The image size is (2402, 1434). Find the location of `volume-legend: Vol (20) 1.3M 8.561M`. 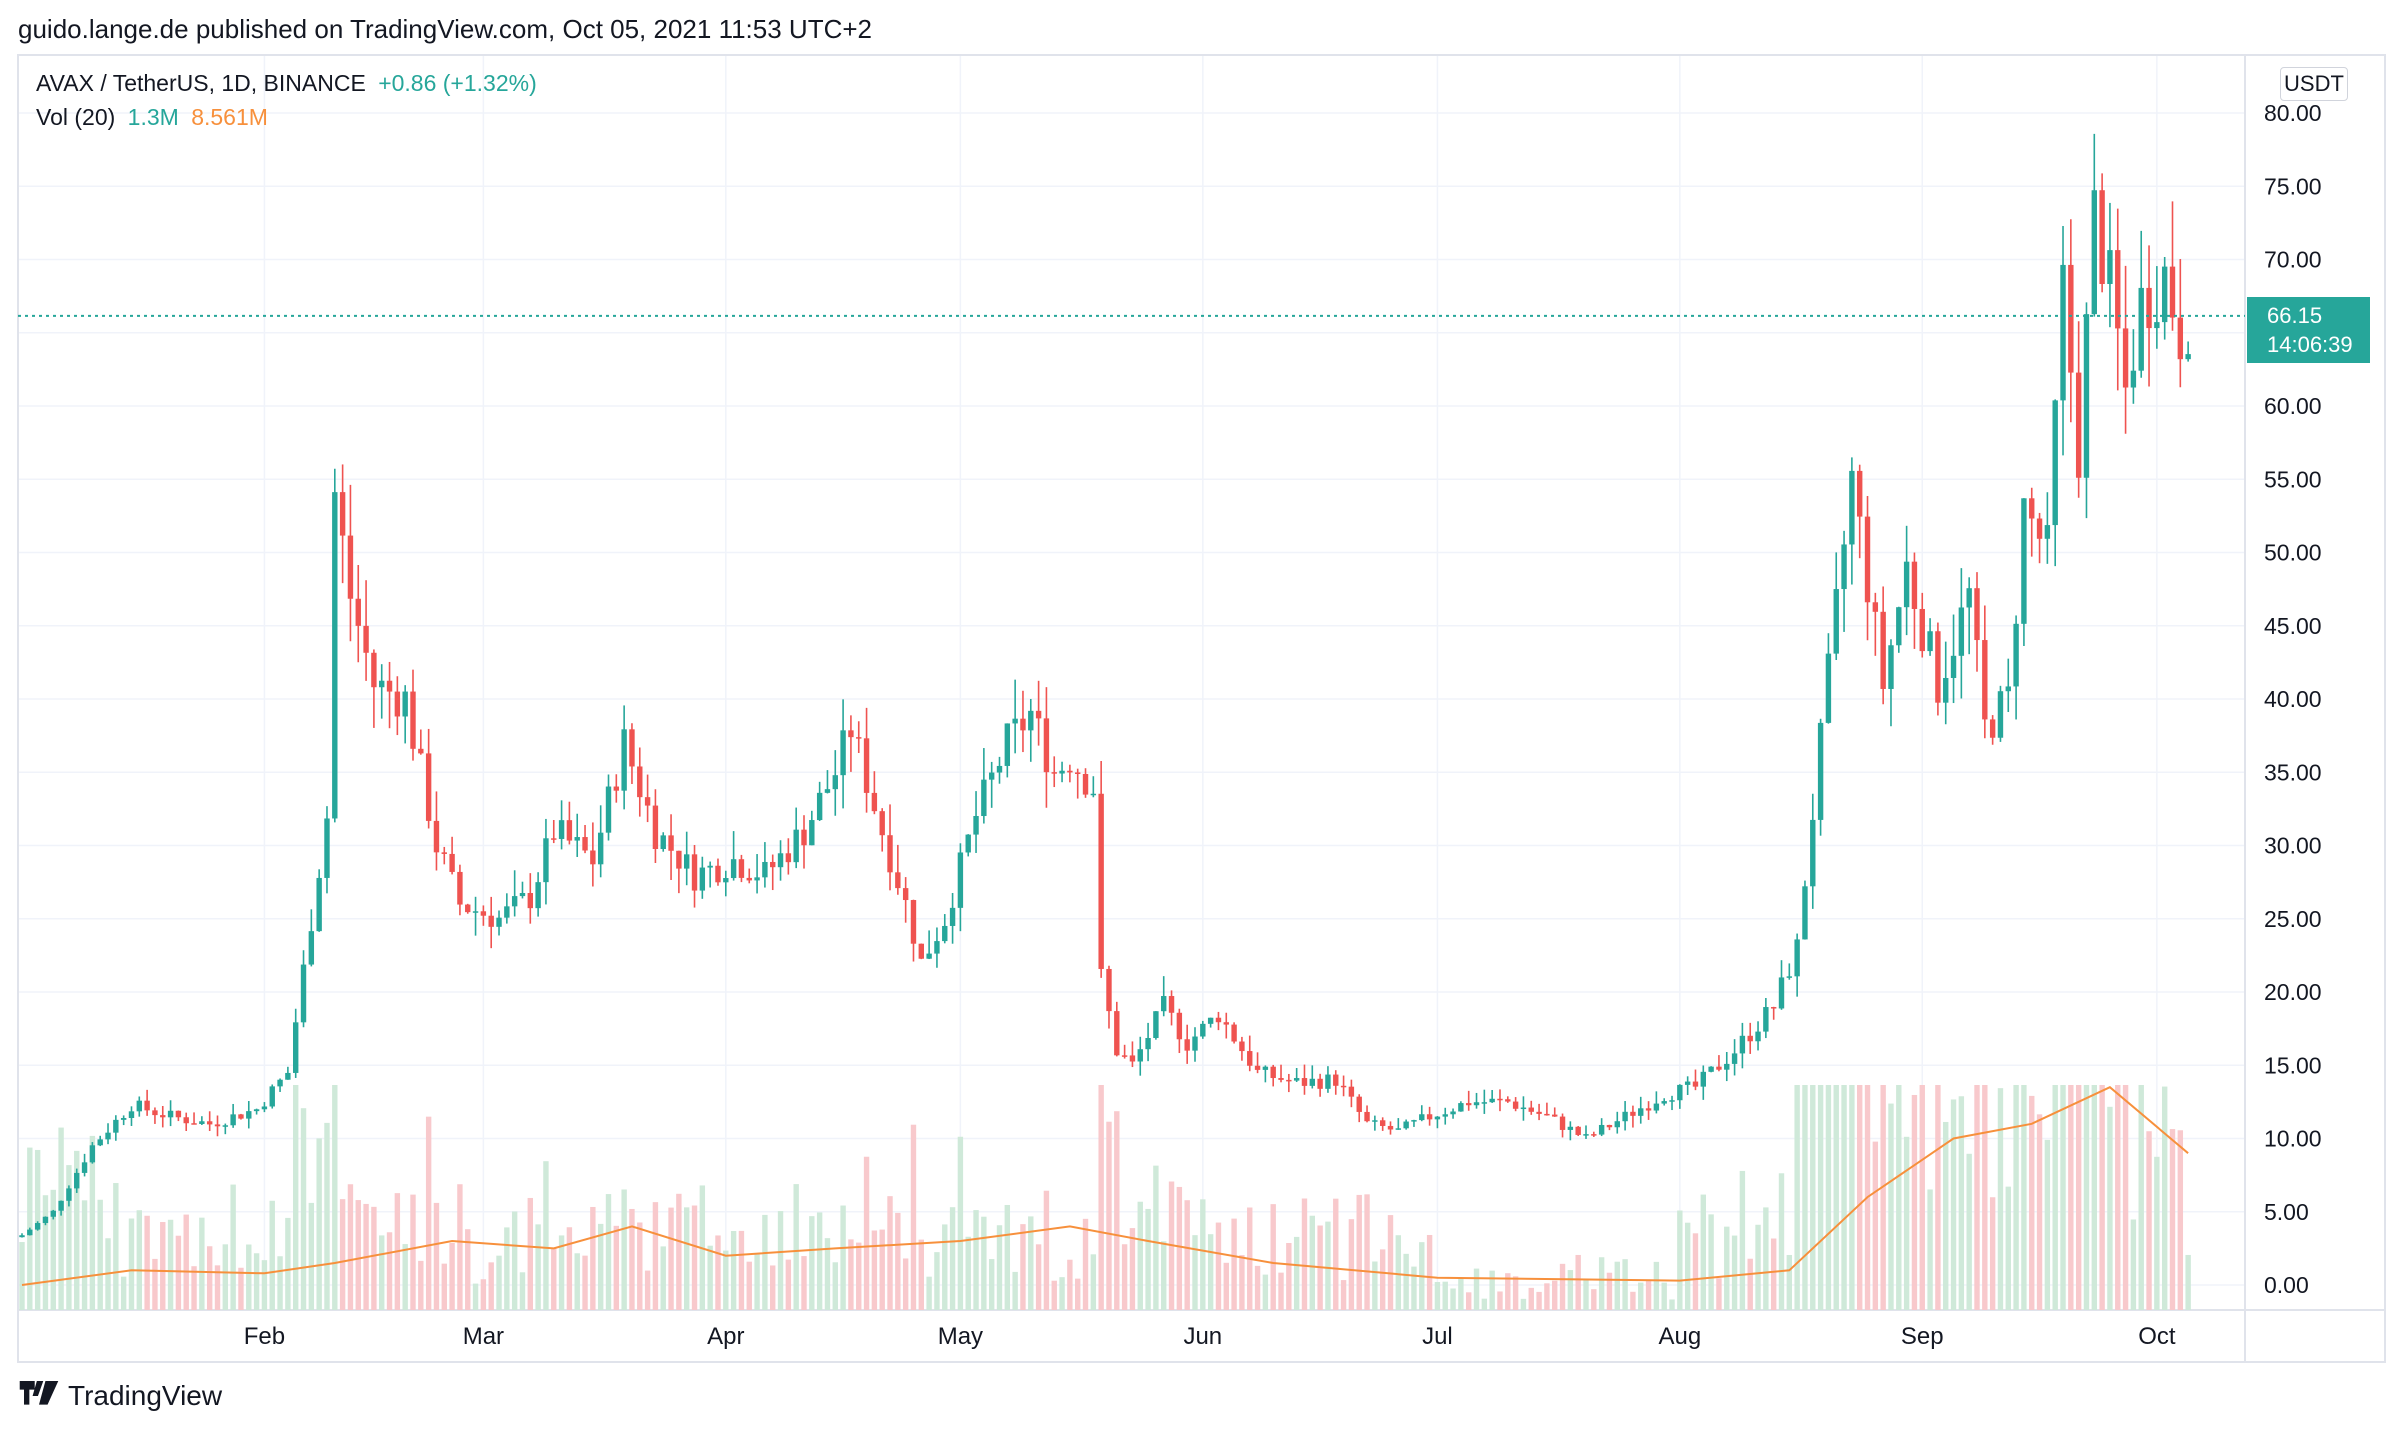

volume-legend: Vol (20) 1.3M 8.561M is located at coordinates (155, 117).